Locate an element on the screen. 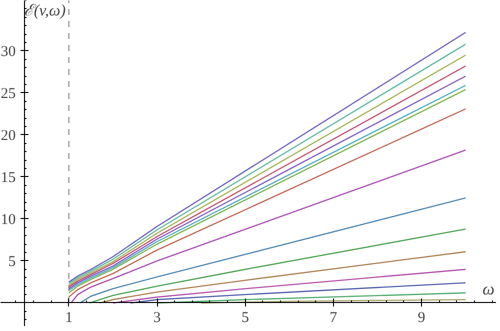  x-tick-label: 9 is located at coordinates (422, 318).